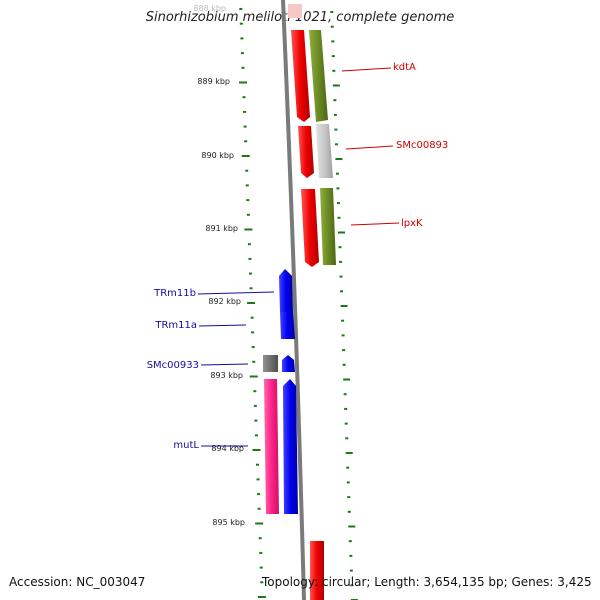  What do you see at coordinates (226, 375) in the screenshot?
I see `tick-label-893: 893 kbp` at bounding box center [226, 375].